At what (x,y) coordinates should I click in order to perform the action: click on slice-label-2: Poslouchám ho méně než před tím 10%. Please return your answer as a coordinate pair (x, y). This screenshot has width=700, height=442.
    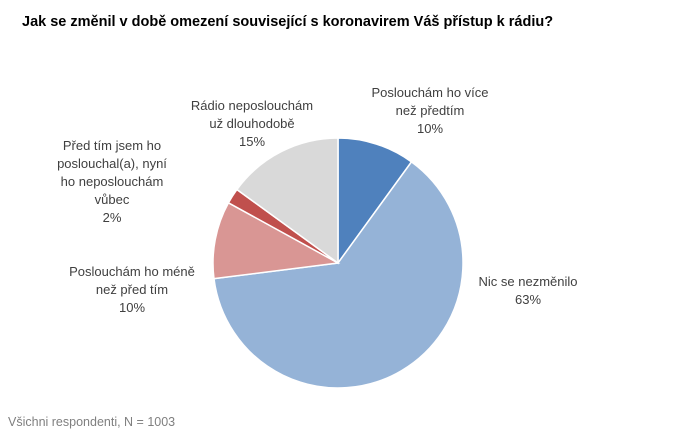
    Looking at the image, I should click on (132, 289).